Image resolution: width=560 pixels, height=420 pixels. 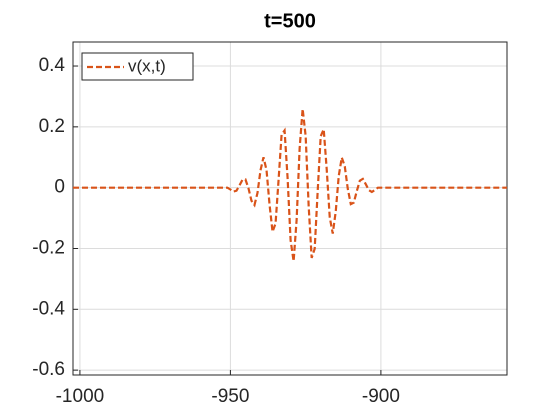 I want to click on chart-title: t=500, so click(x=290, y=21).